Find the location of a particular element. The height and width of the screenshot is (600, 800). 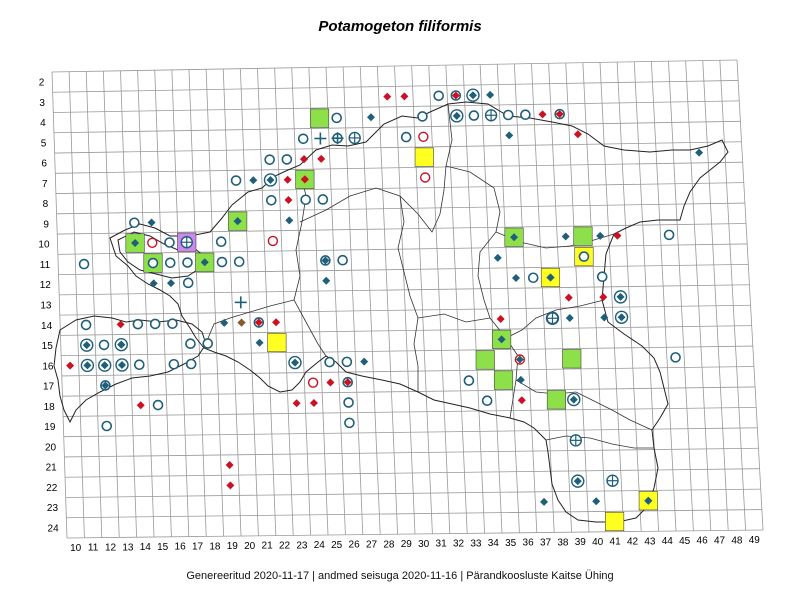

column-label: 38 is located at coordinates (563, 542).